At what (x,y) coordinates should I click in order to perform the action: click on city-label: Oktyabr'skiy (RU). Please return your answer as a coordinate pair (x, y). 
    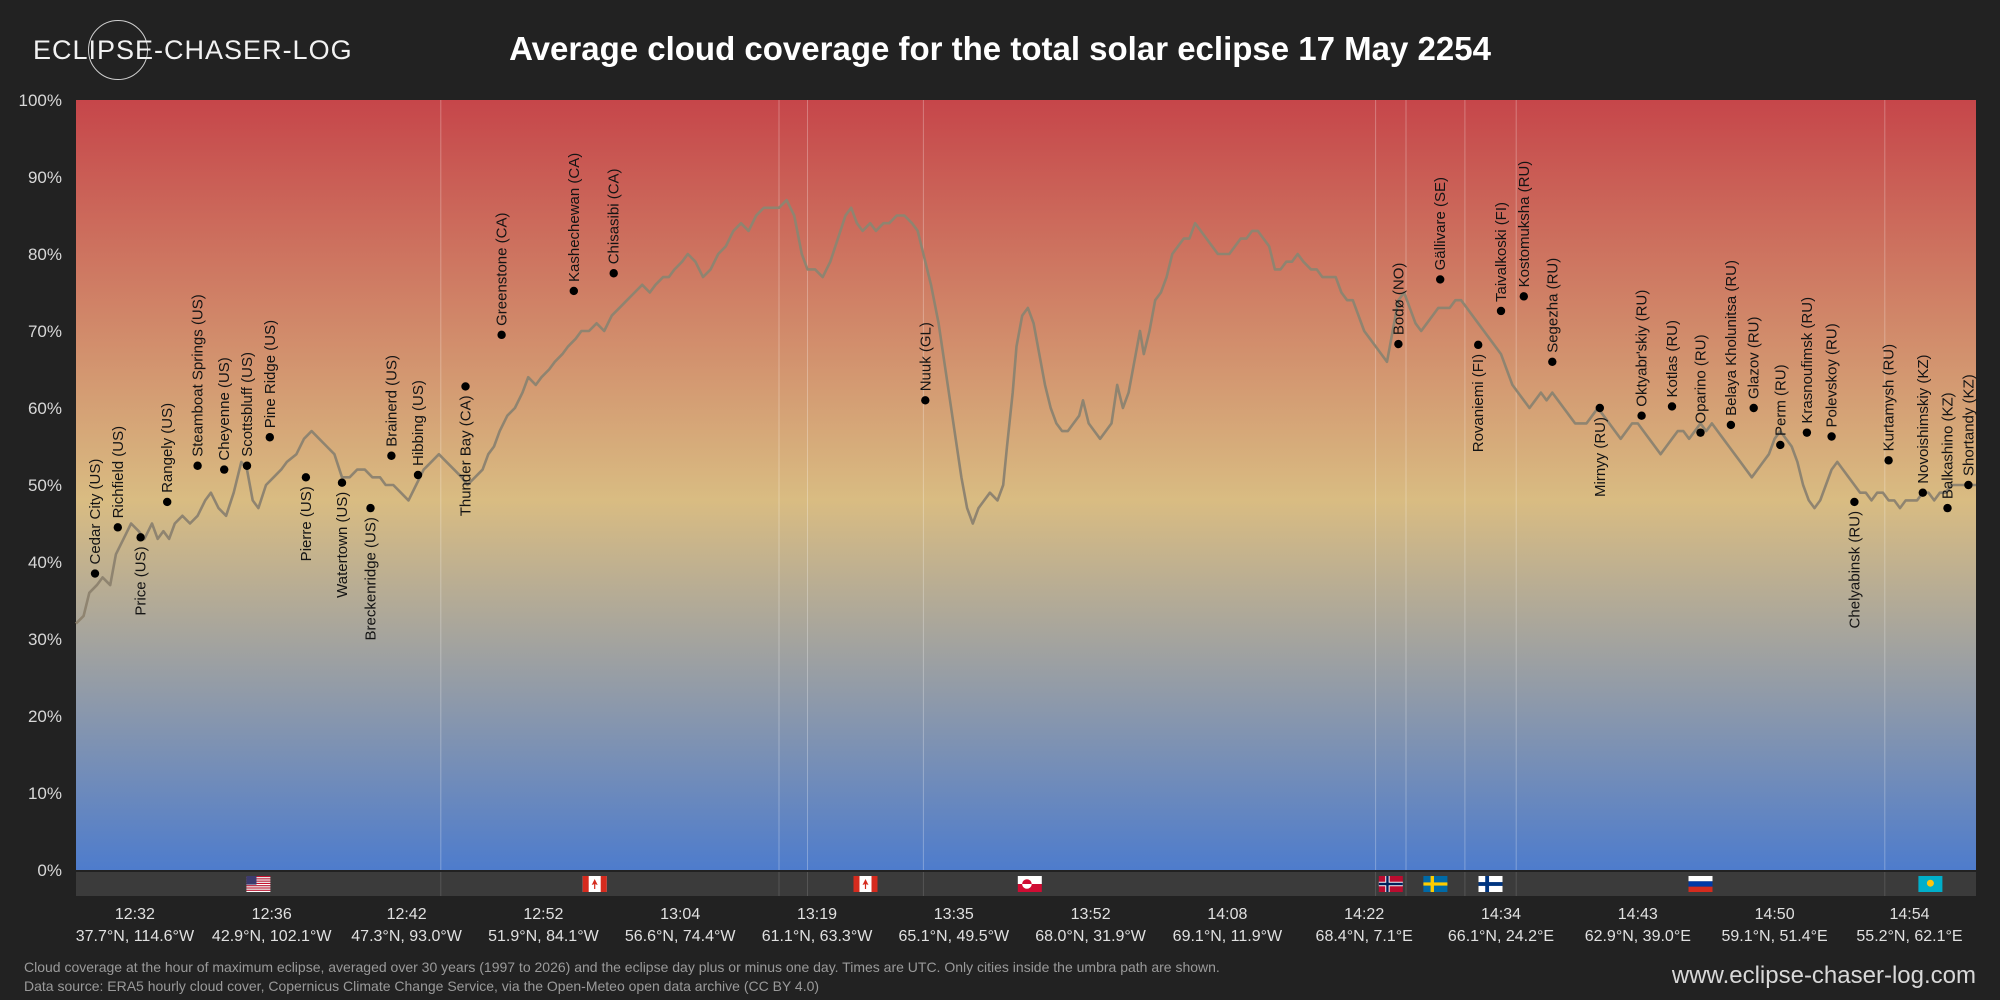
    Looking at the image, I should click on (1642, 348).